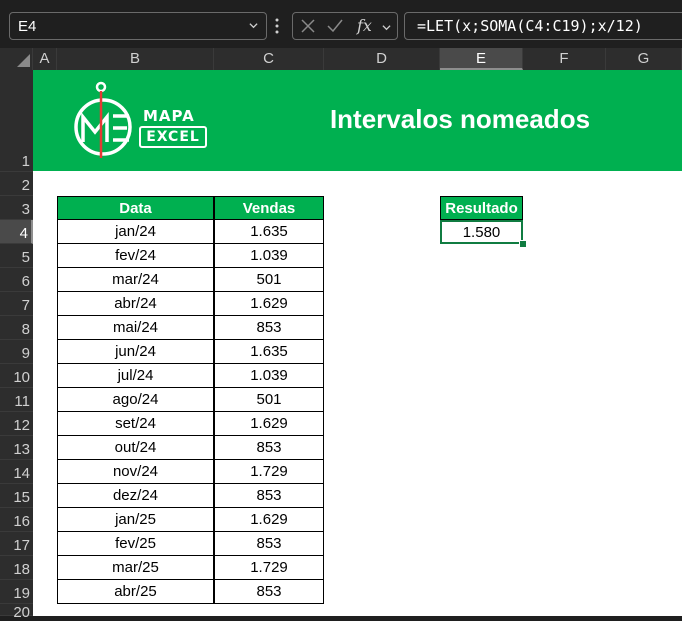 The height and width of the screenshot is (621, 682). What do you see at coordinates (21, 569) in the screenshot?
I see `row-number: 18` at bounding box center [21, 569].